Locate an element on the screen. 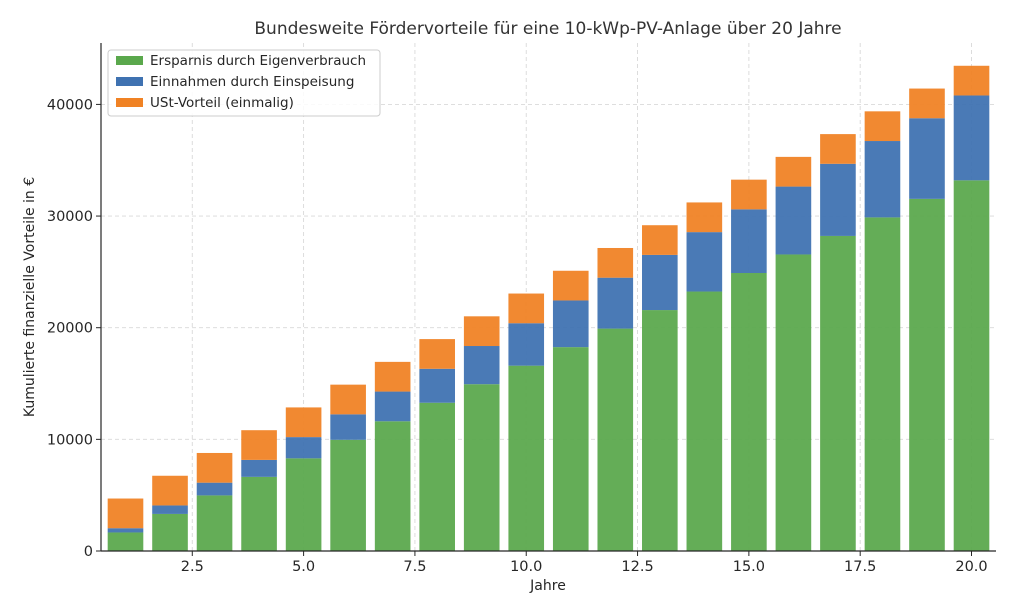 This screenshot has height=612, width=1024. legend-item-eigenverbrauch: Ersparnis durch Eigenverbrauch is located at coordinates (241, 61).